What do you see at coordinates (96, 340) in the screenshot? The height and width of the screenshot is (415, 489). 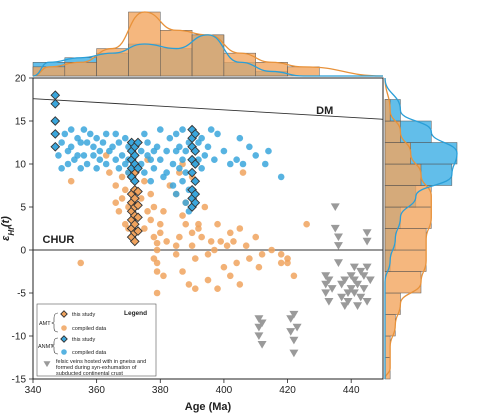 I see `legend-box` at bounding box center [96, 340].